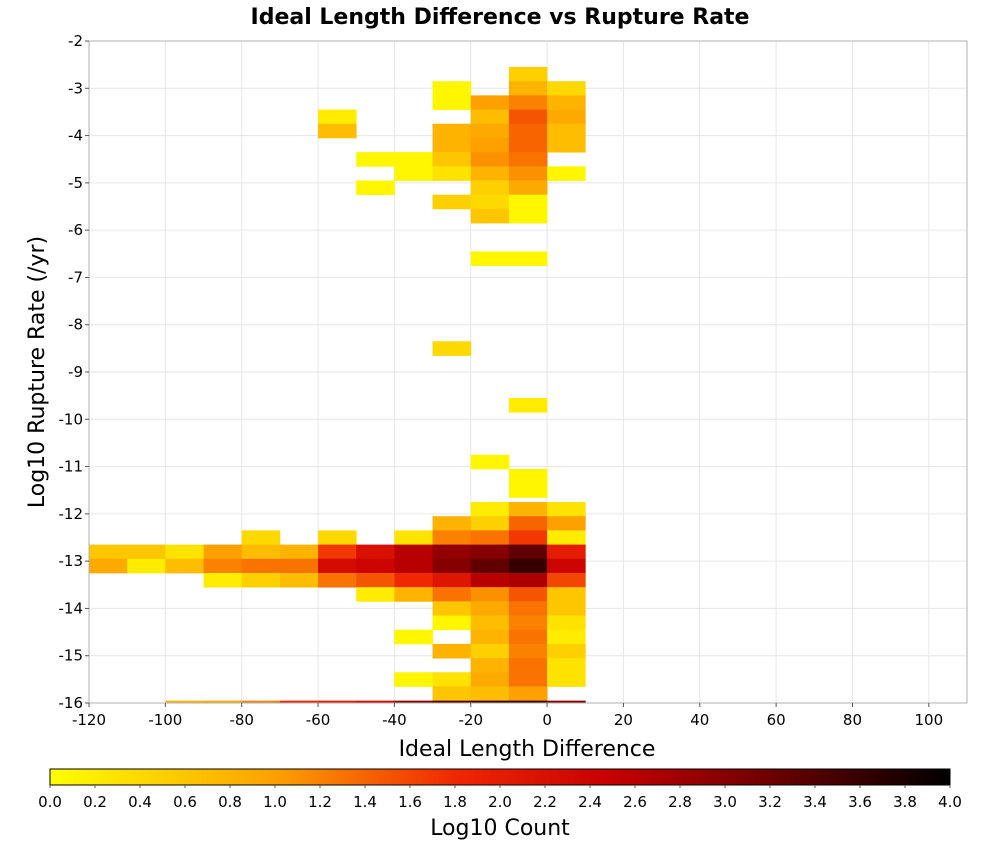  I want to click on colorbar-label: Log10 Count, so click(500, 828).